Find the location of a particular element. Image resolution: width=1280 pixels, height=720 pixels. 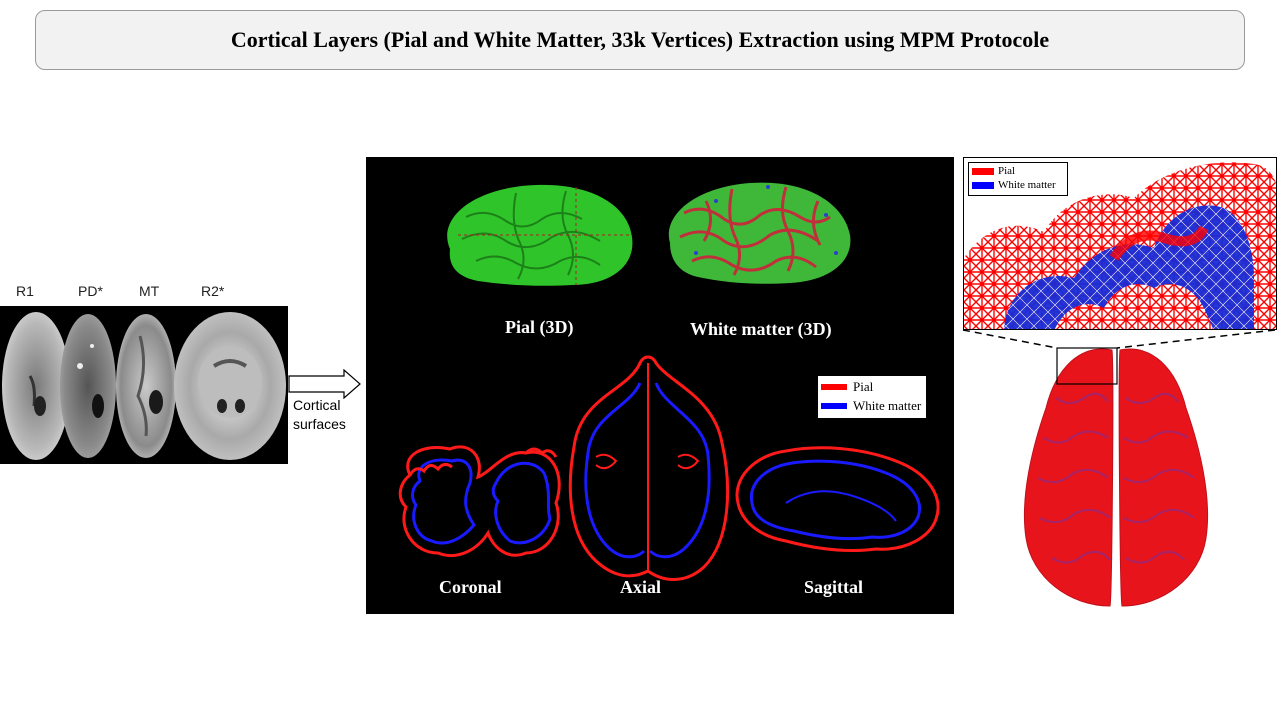

panel-legend-wm: White matter is located at coordinates (873, 406).